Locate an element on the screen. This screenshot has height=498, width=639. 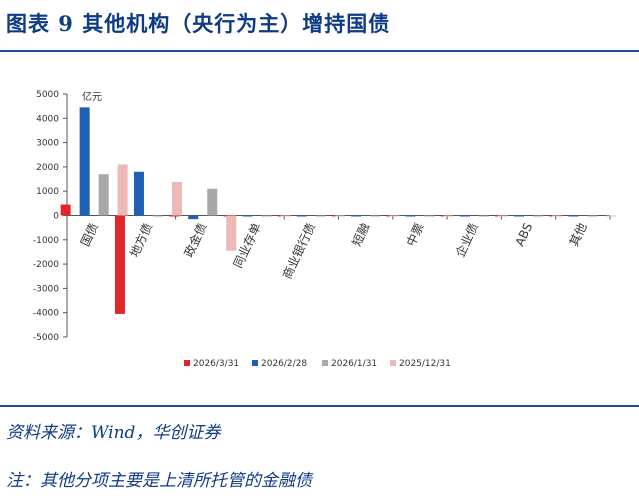
category-label: ABS is located at coordinates (523, 235).